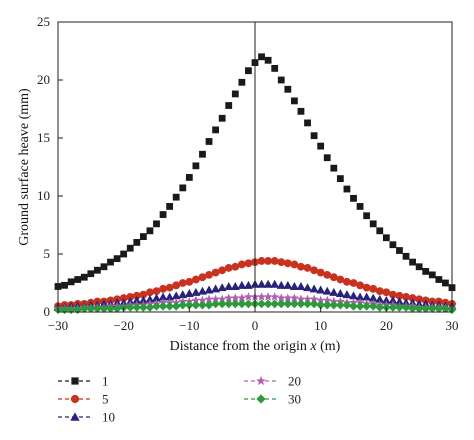 Image resolution: width=474 pixels, height=440 pixels. What do you see at coordinates (24, 167) in the screenshot?
I see `y-axis-label: Ground surface heave (mm)` at bounding box center [24, 167].